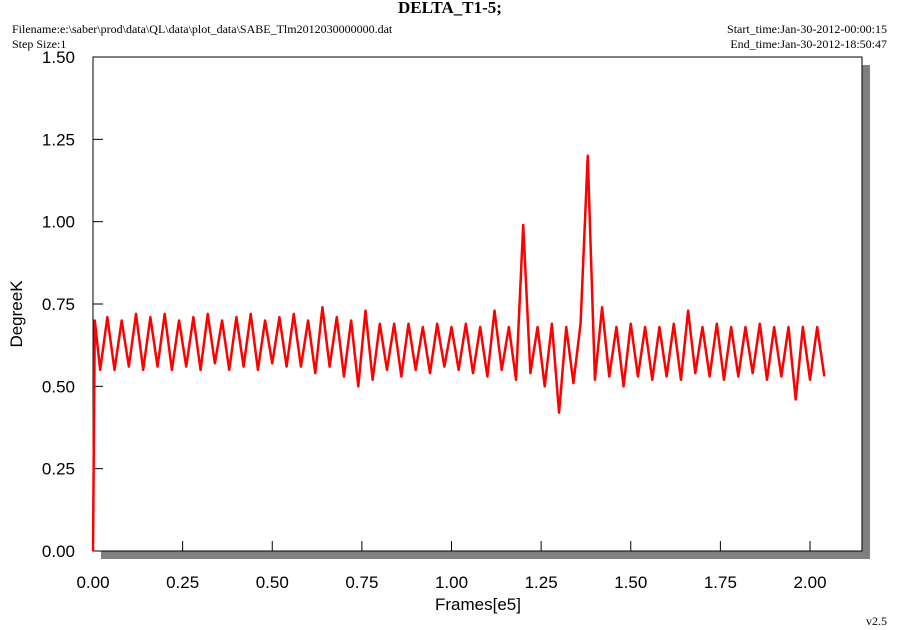 The image size is (900, 630). What do you see at coordinates (92, 582) in the screenshot?
I see `x-tick-label: 0.00` at bounding box center [92, 582].